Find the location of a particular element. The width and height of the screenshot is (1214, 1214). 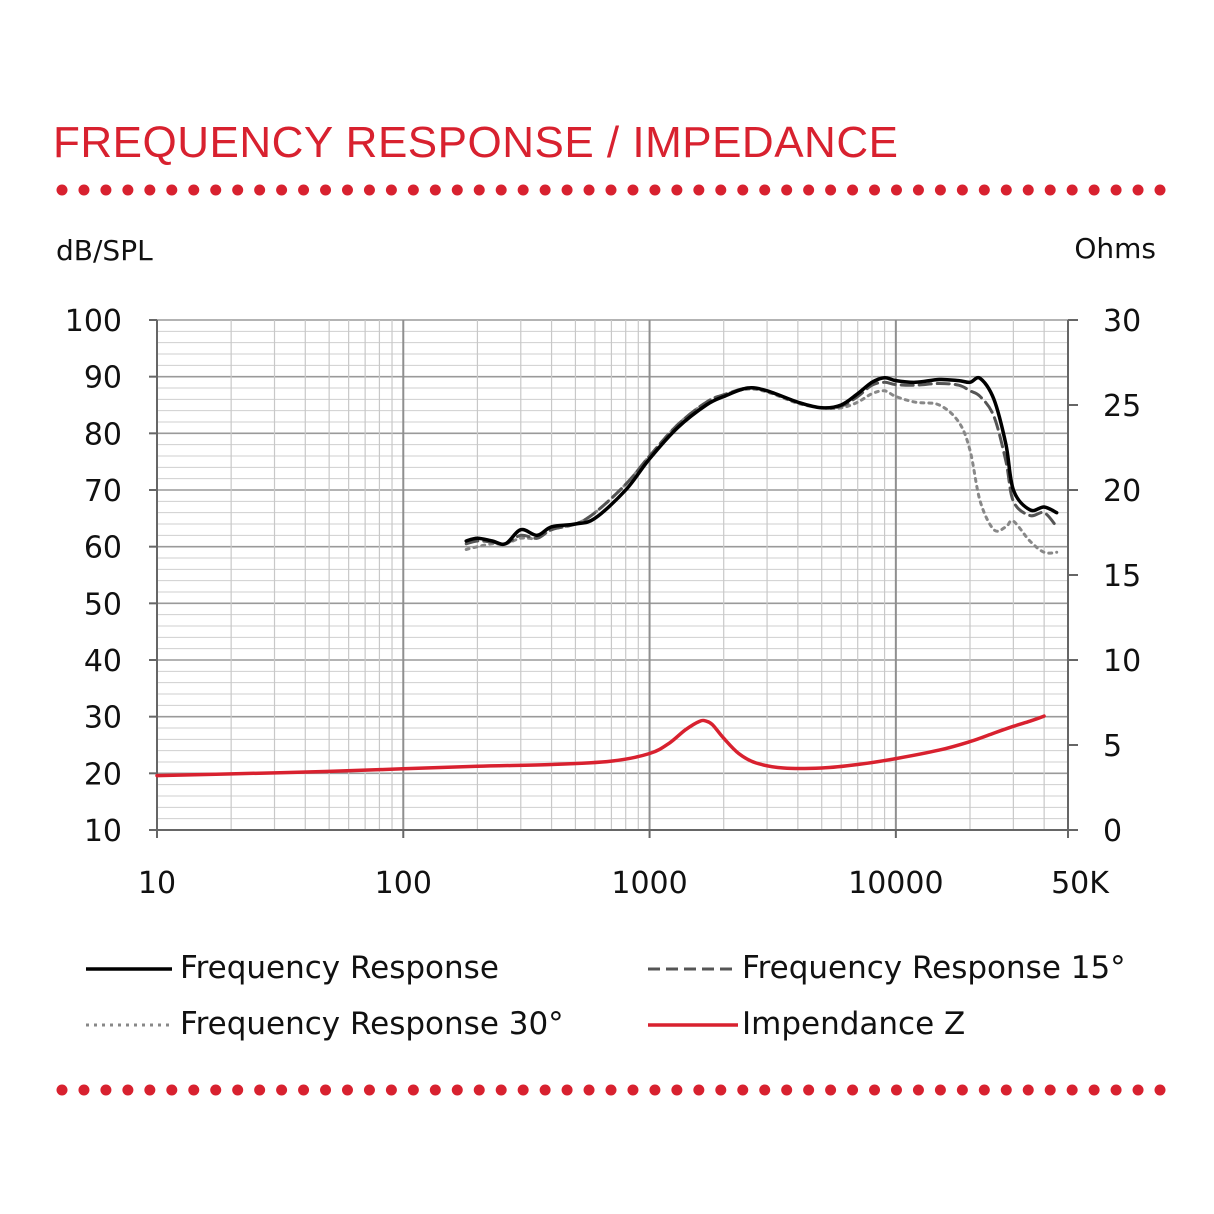

x-tick-label: 50K is located at coordinates (1080, 883).